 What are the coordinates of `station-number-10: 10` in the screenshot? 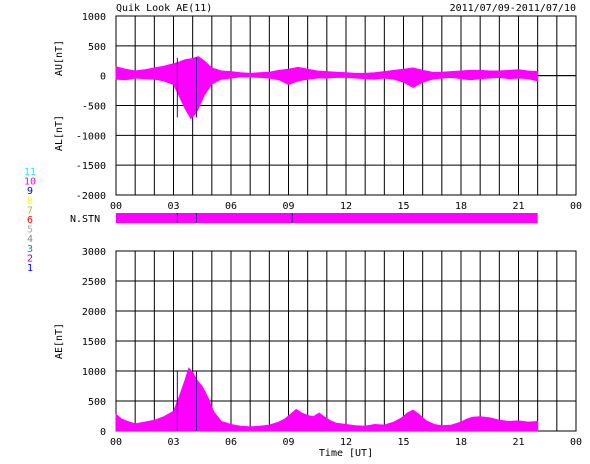 It's located at (30, 182).